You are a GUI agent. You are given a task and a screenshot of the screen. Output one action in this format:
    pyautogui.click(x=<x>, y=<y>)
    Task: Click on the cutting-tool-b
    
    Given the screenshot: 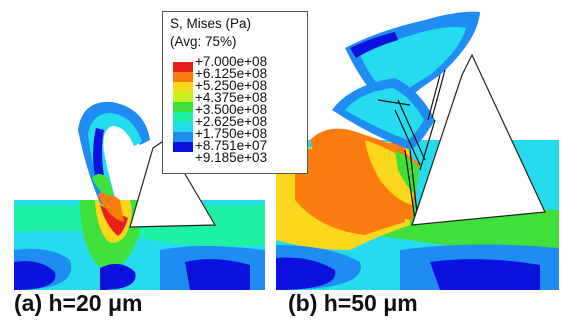 What is the action you would take?
    pyautogui.click(x=478, y=139)
    